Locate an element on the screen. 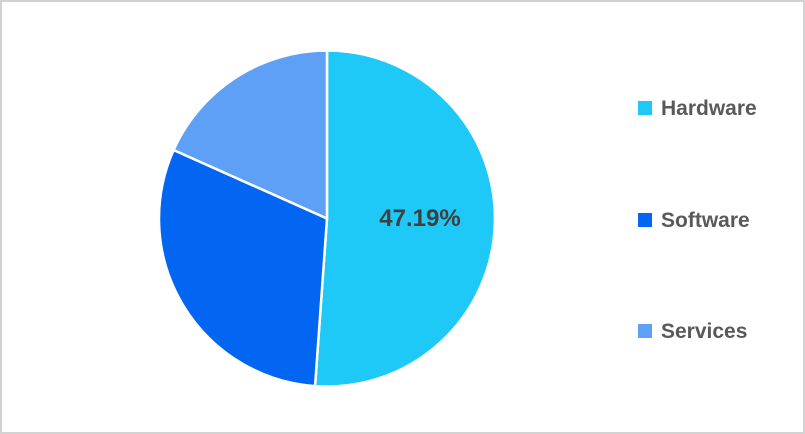 This screenshot has width=805, height=434. legend-item-hardware: Hardware is located at coordinates (697, 108).